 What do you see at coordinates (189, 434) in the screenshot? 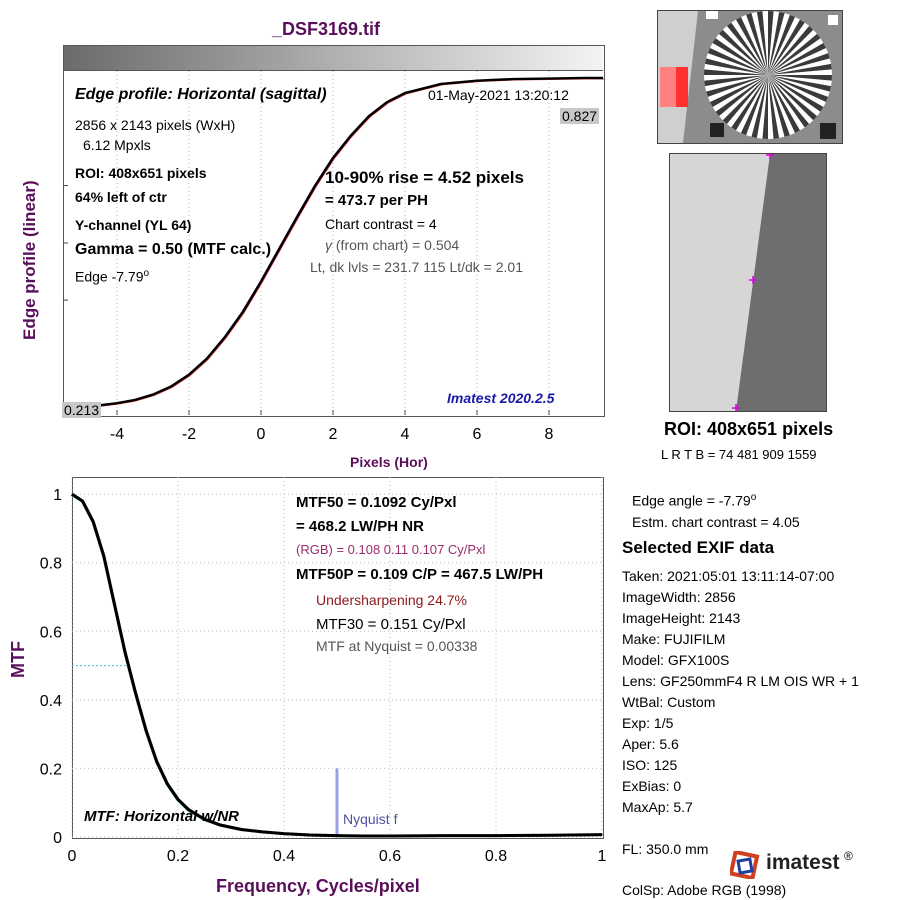
I see `edge-x-tick-label: -2` at bounding box center [189, 434].